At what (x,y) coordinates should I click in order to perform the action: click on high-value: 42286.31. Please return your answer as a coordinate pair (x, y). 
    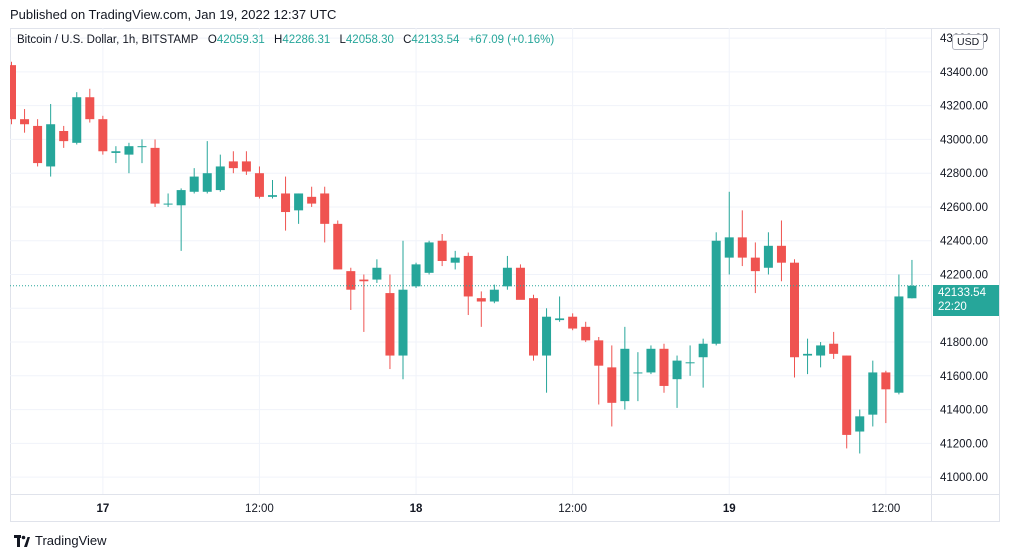
    Looking at the image, I should click on (306, 40).